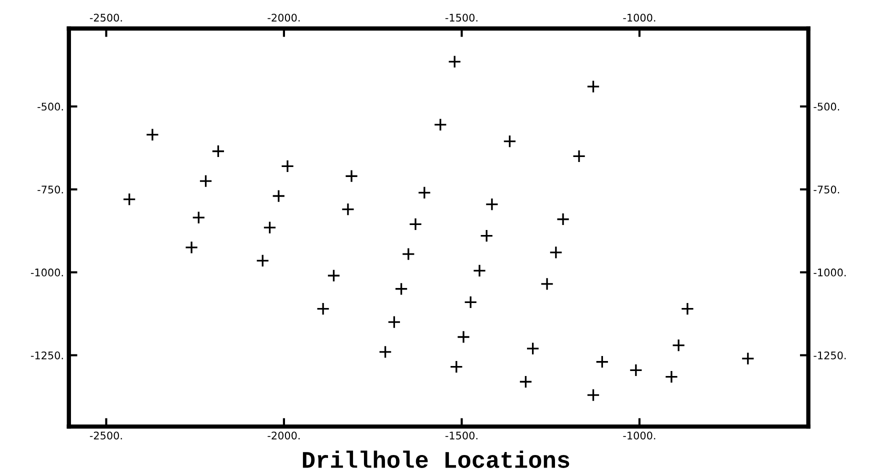 Image resolution: width=872 pixels, height=475 pixels. What do you see at coordinates (639, 18) in the screenshot?
I see `x2-tick-label: -1000.` at bounding box center [639, 18].